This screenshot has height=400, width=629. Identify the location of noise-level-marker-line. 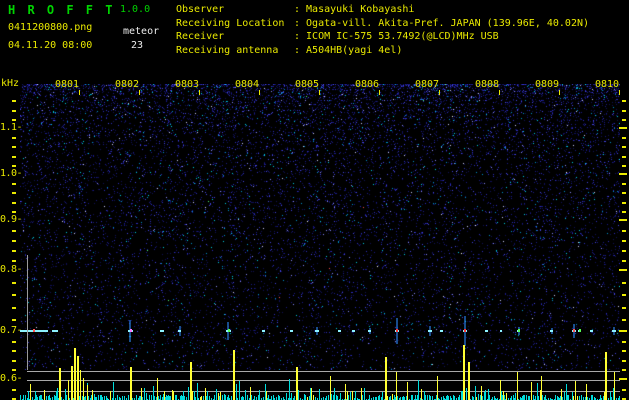
(27, 312).